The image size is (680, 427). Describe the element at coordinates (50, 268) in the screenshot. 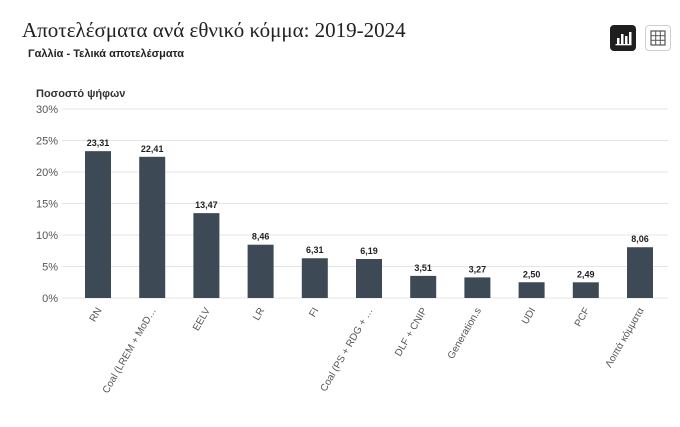

I see `y-tick-label: 5%` at that location.